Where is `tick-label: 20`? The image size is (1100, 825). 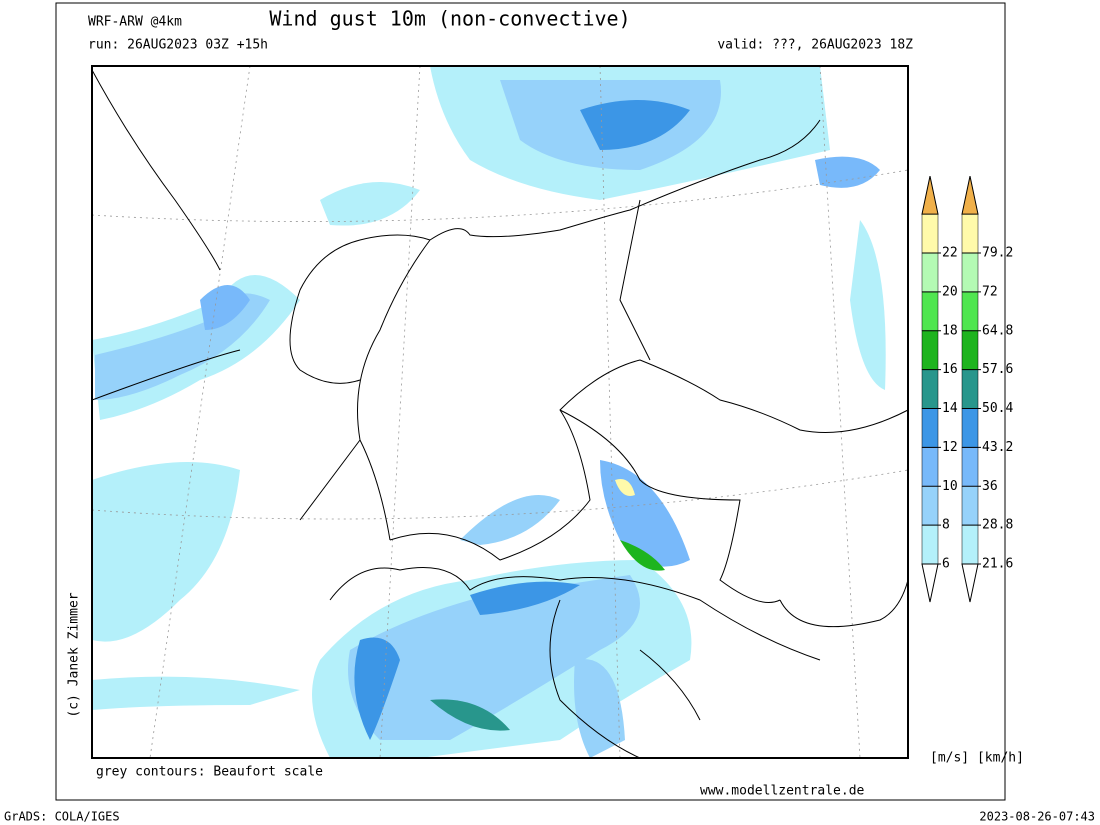 tick-label: 20 is located at coordinates (950, 291).